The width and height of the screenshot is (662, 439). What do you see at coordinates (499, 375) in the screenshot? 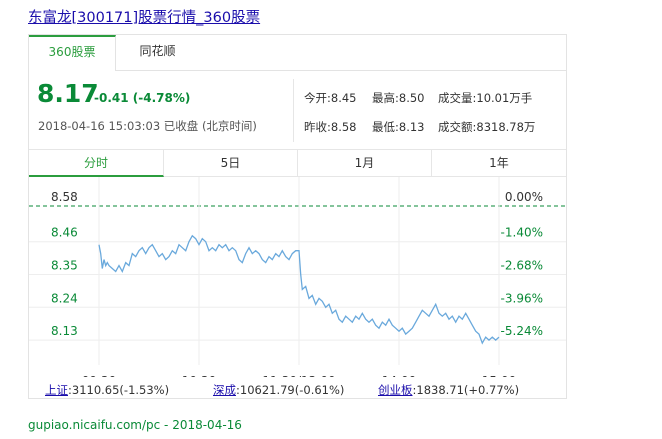
I see `x-tick-label: 15:00` at bounding box center [499, 375].